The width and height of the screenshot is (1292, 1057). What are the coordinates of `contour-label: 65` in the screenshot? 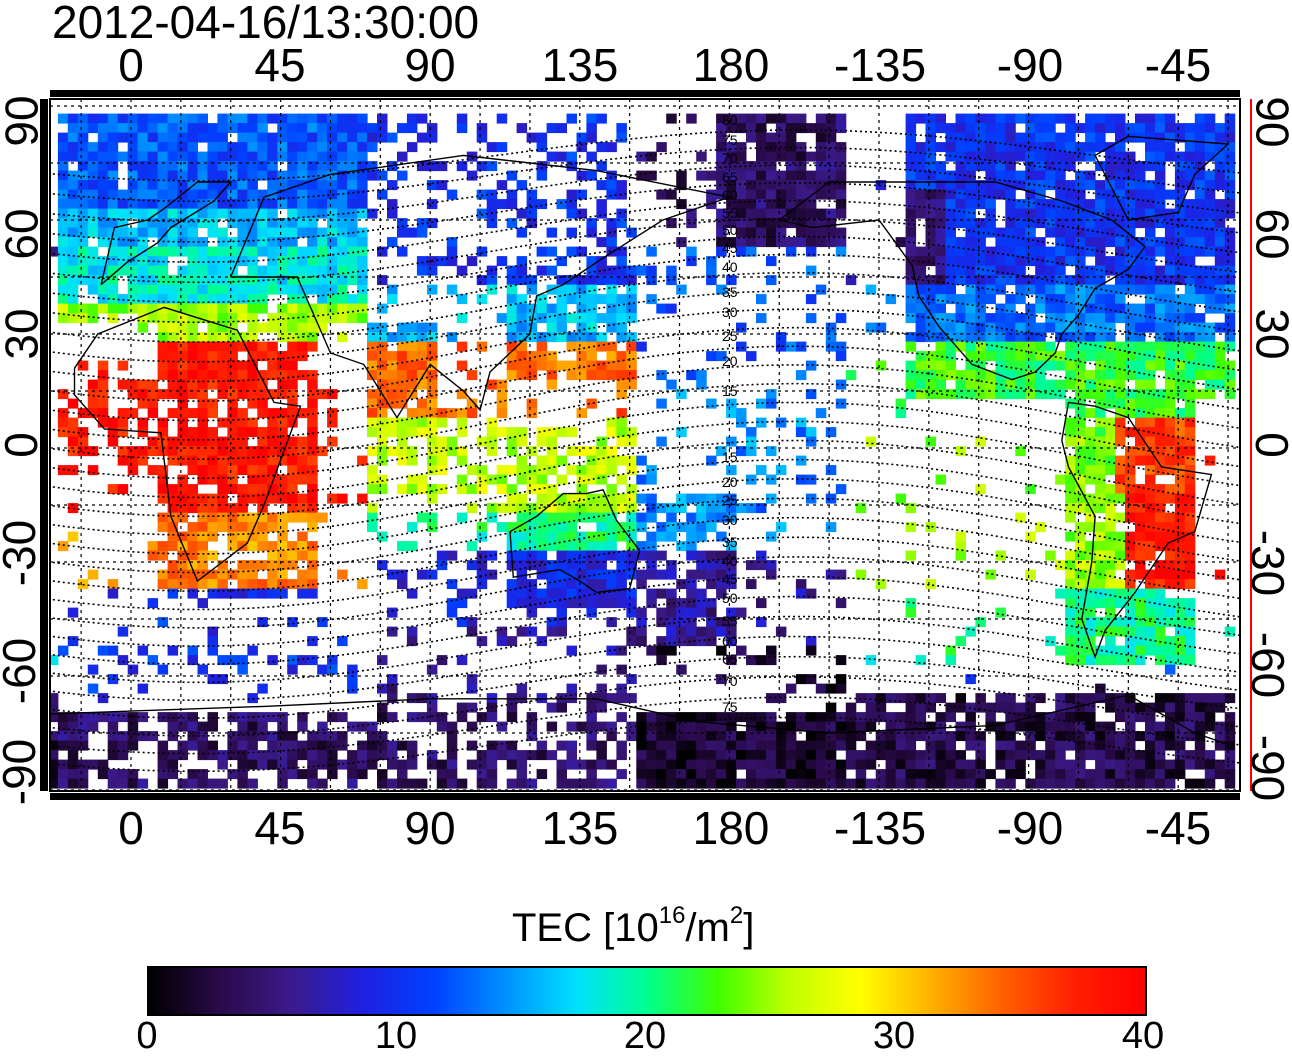 It's located at (730, 177).